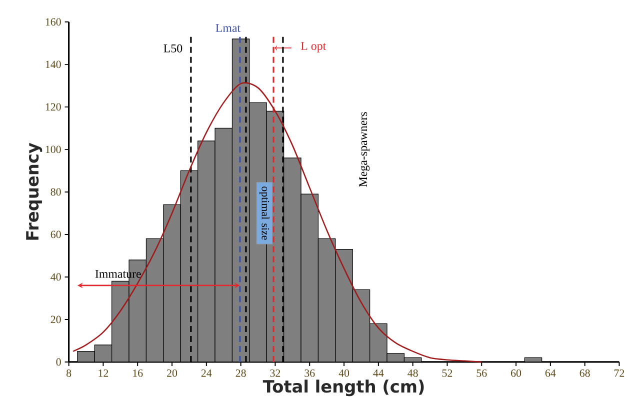 The width and height of the screenshot is (628, 418). What do you see at coordinates (265, 213) in the screenshot?
I see `annotation: optimal size` at bounding box center [265, 213].